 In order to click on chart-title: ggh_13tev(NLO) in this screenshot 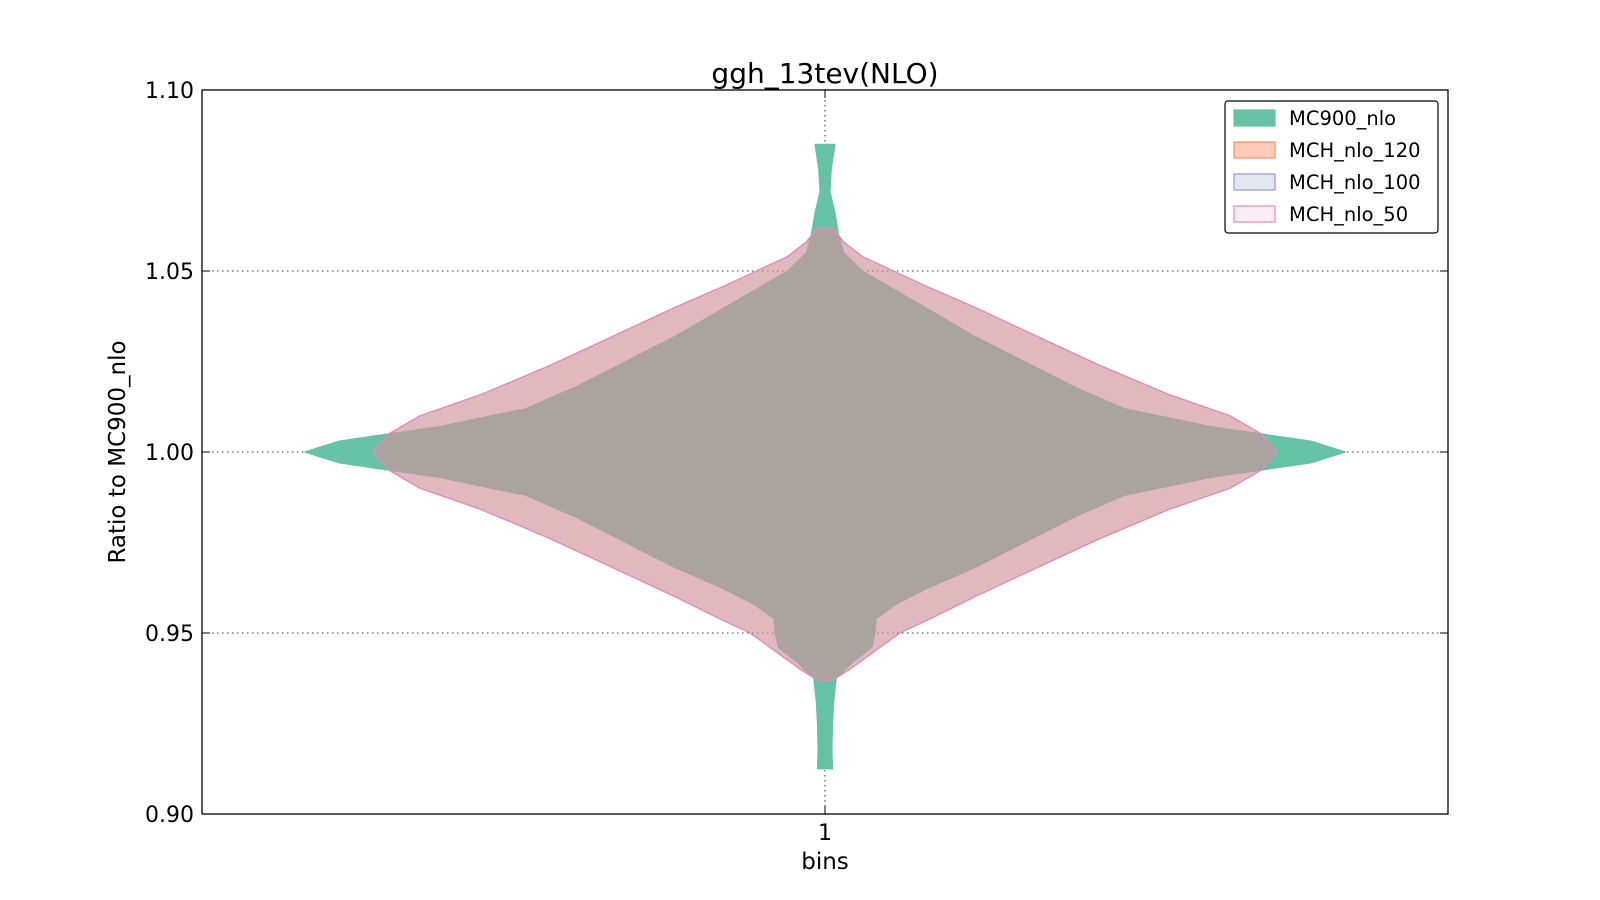, I will do `click(824, 73)`.